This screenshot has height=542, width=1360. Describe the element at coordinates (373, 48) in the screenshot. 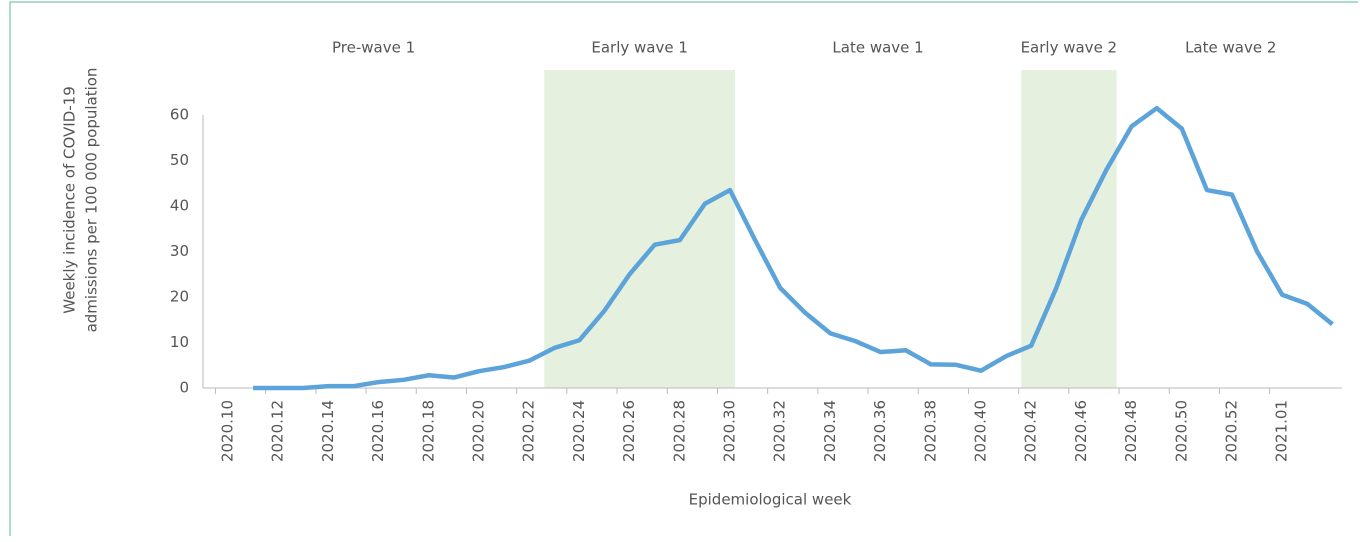

I see `period-label: Pre-wave 1` at that location.